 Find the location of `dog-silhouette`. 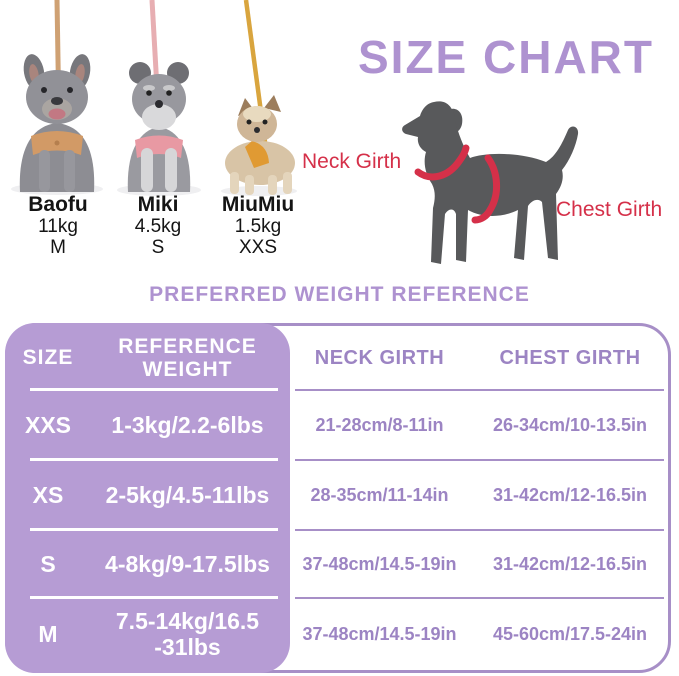

dog-silhouette is located at coordinates (490, 182).